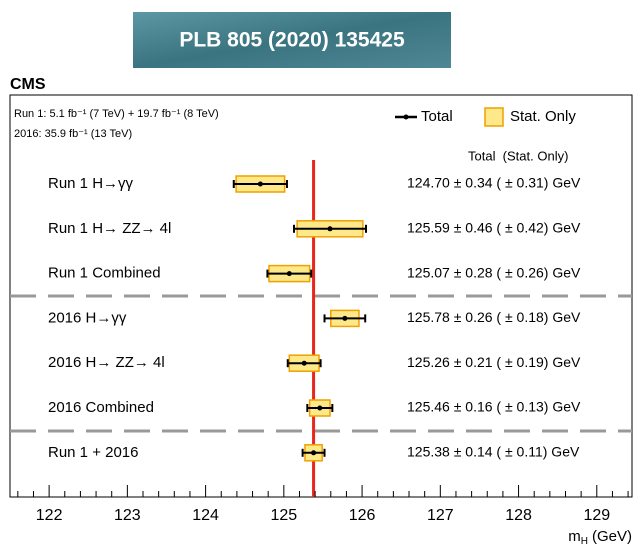 The image size is (641, 548). I want to click on row-label: 2016 Combined, so click(101, 407).